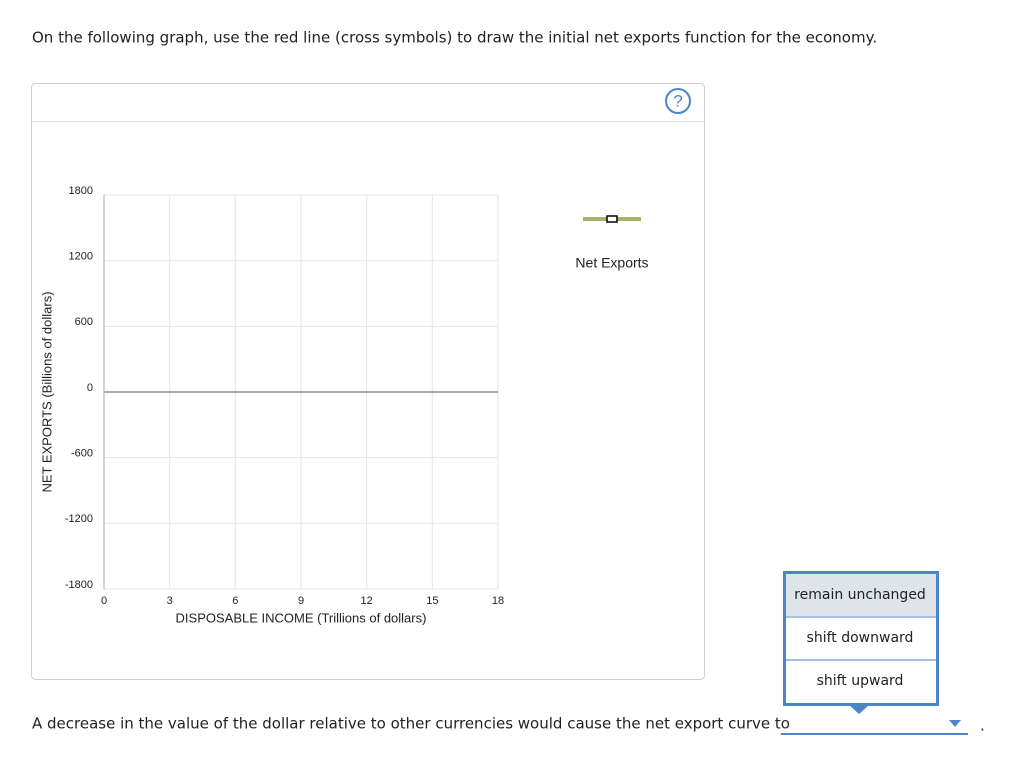  I want to click on y-tick-label: -600, so click(82, 454).